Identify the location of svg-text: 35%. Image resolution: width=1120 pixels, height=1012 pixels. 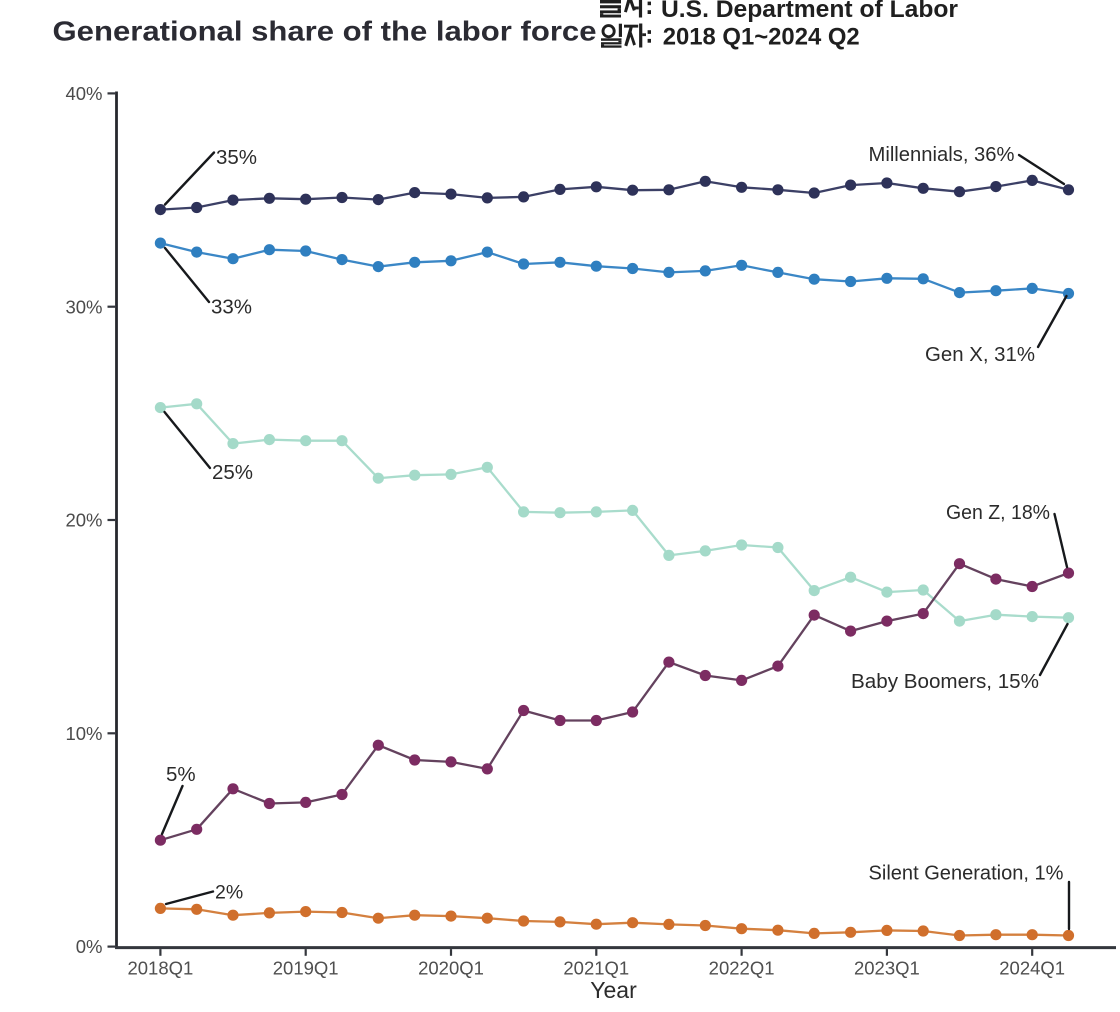
(236, 157).